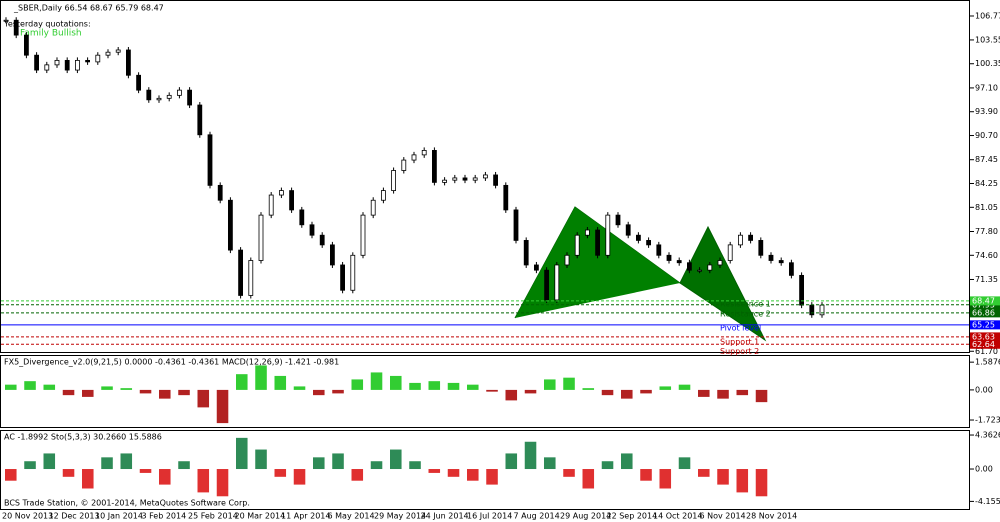  What do you see at coordinates (445, 516) in the screenshot?
I see `x-tick-label: 24 Jun 2014` at bounding box center [445, 516].